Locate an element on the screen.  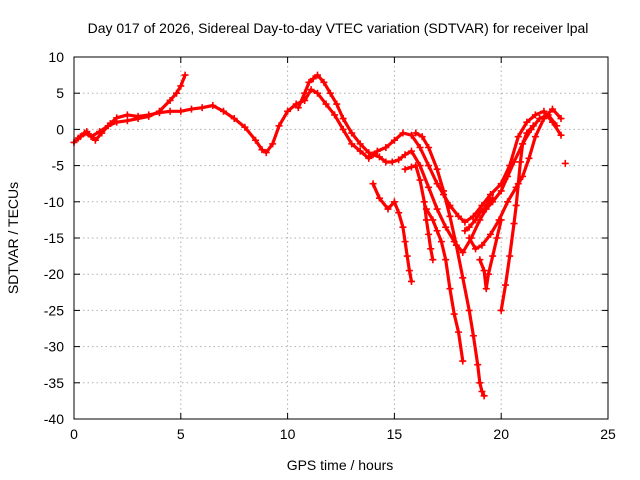
x-axis-label: GPS time / hours is located at coordinates (340, 465).